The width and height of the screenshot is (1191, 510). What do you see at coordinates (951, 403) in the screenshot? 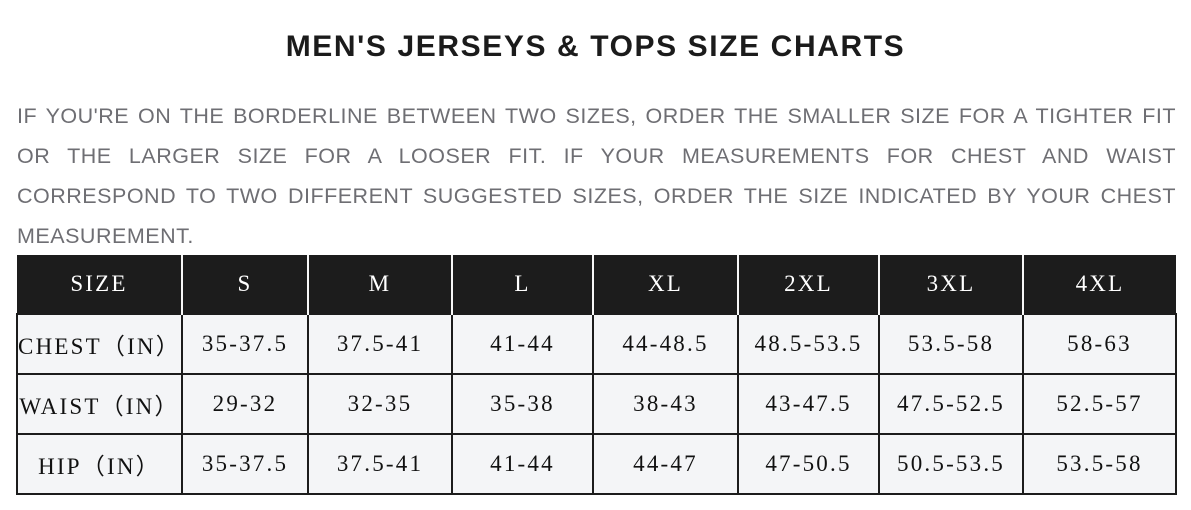
I see `cell-waist-3xl: 47.5-52.5` at bounding box center [951, 403].